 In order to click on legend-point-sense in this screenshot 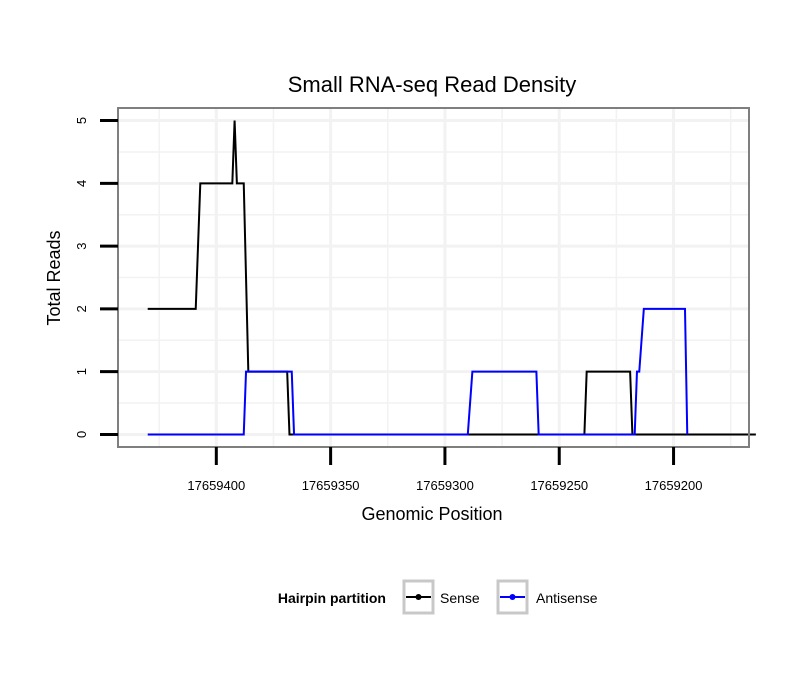, I will do `click(418, 597)`.